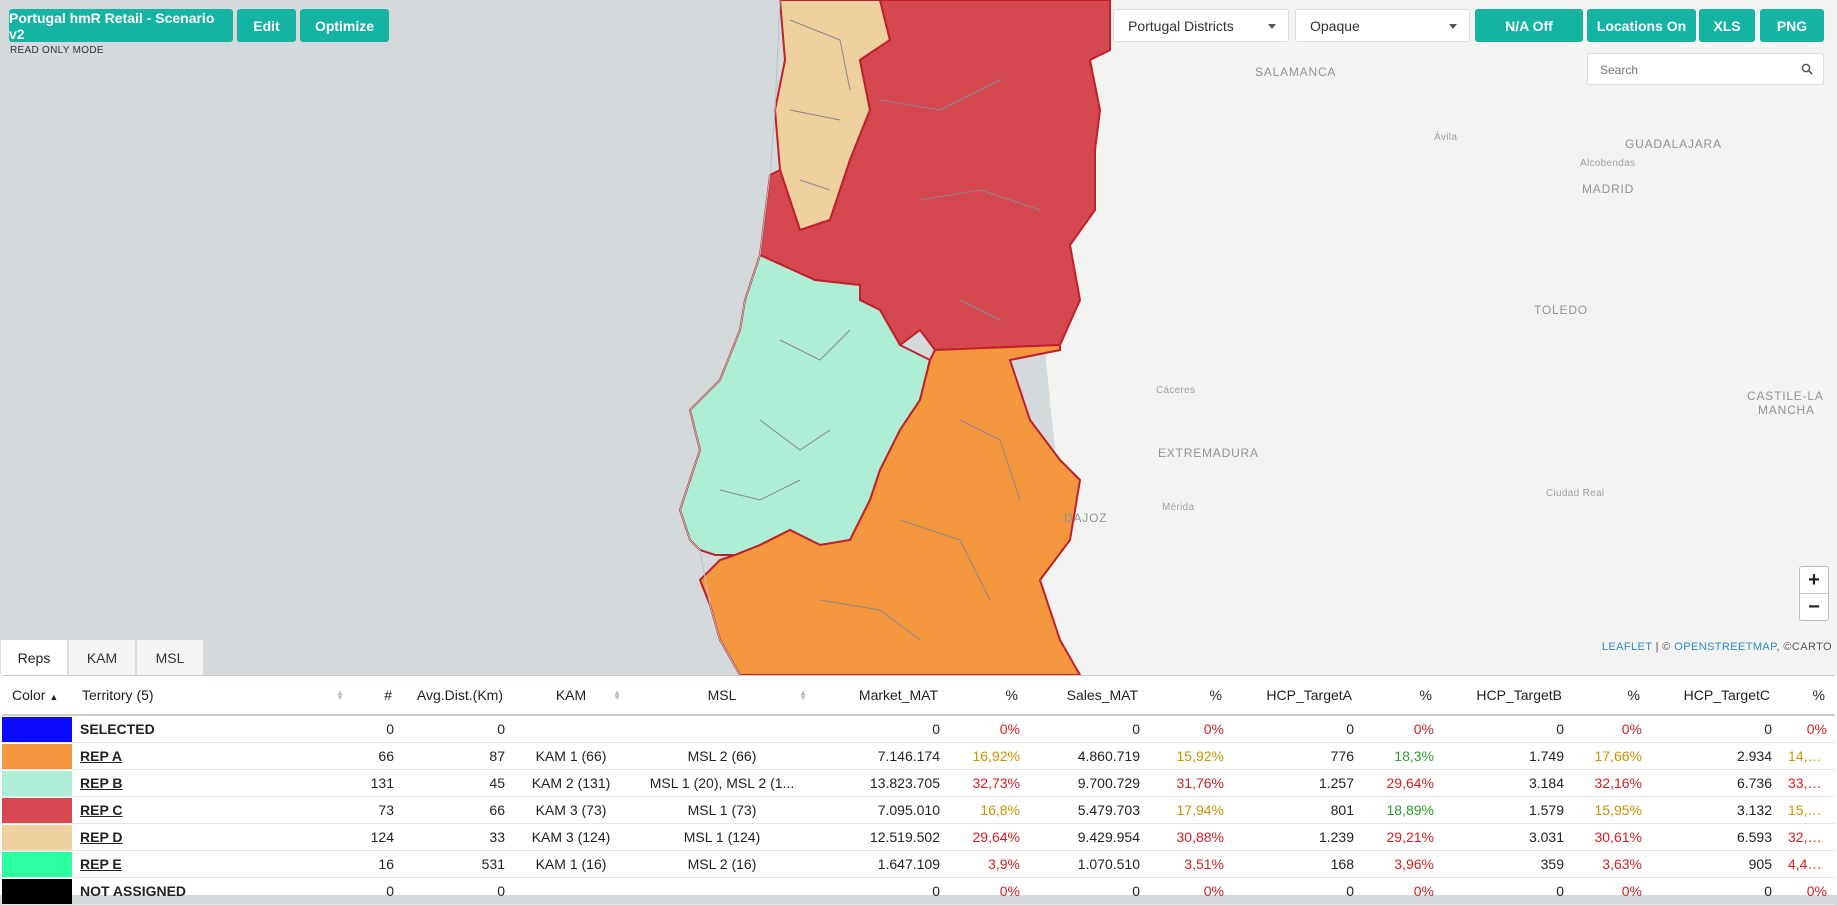  What do you see at coordinates (1402, 756) in the screenshot?
I see `cell-ta-pct: 18,3%` at bounding box center [1402, 756].